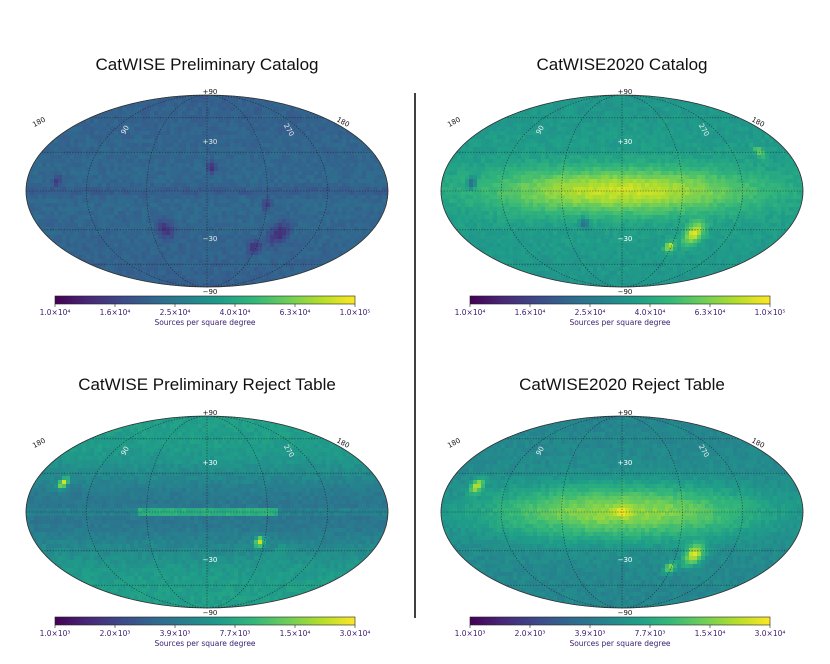  I want to click on panel-title: CatWISE Preliminary Catalog, so click(207, 64).